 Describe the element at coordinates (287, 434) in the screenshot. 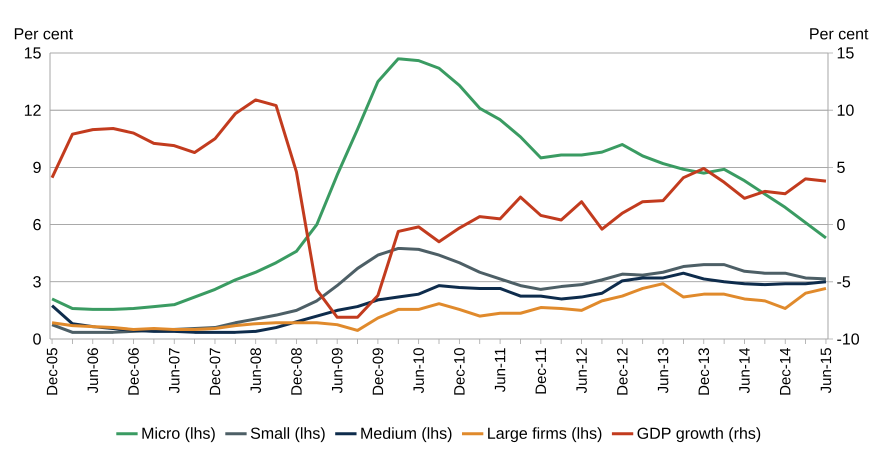

I see `legend-label: Small (lhs)` at that location.